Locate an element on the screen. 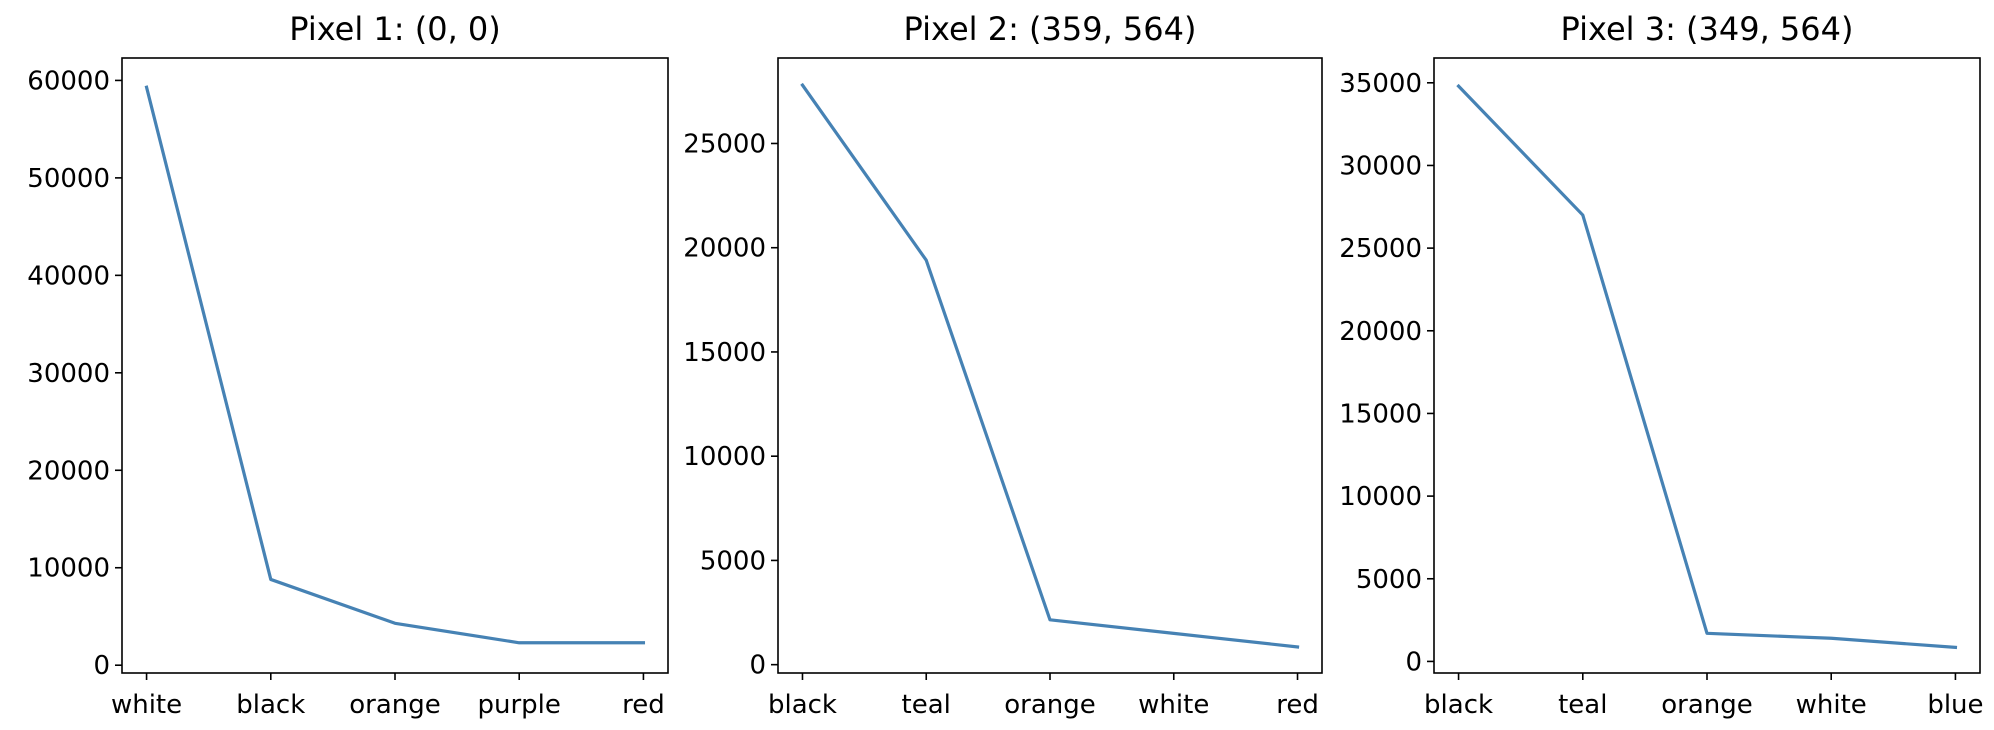  x-tick-label: purple is located at coordinates (519, 705).